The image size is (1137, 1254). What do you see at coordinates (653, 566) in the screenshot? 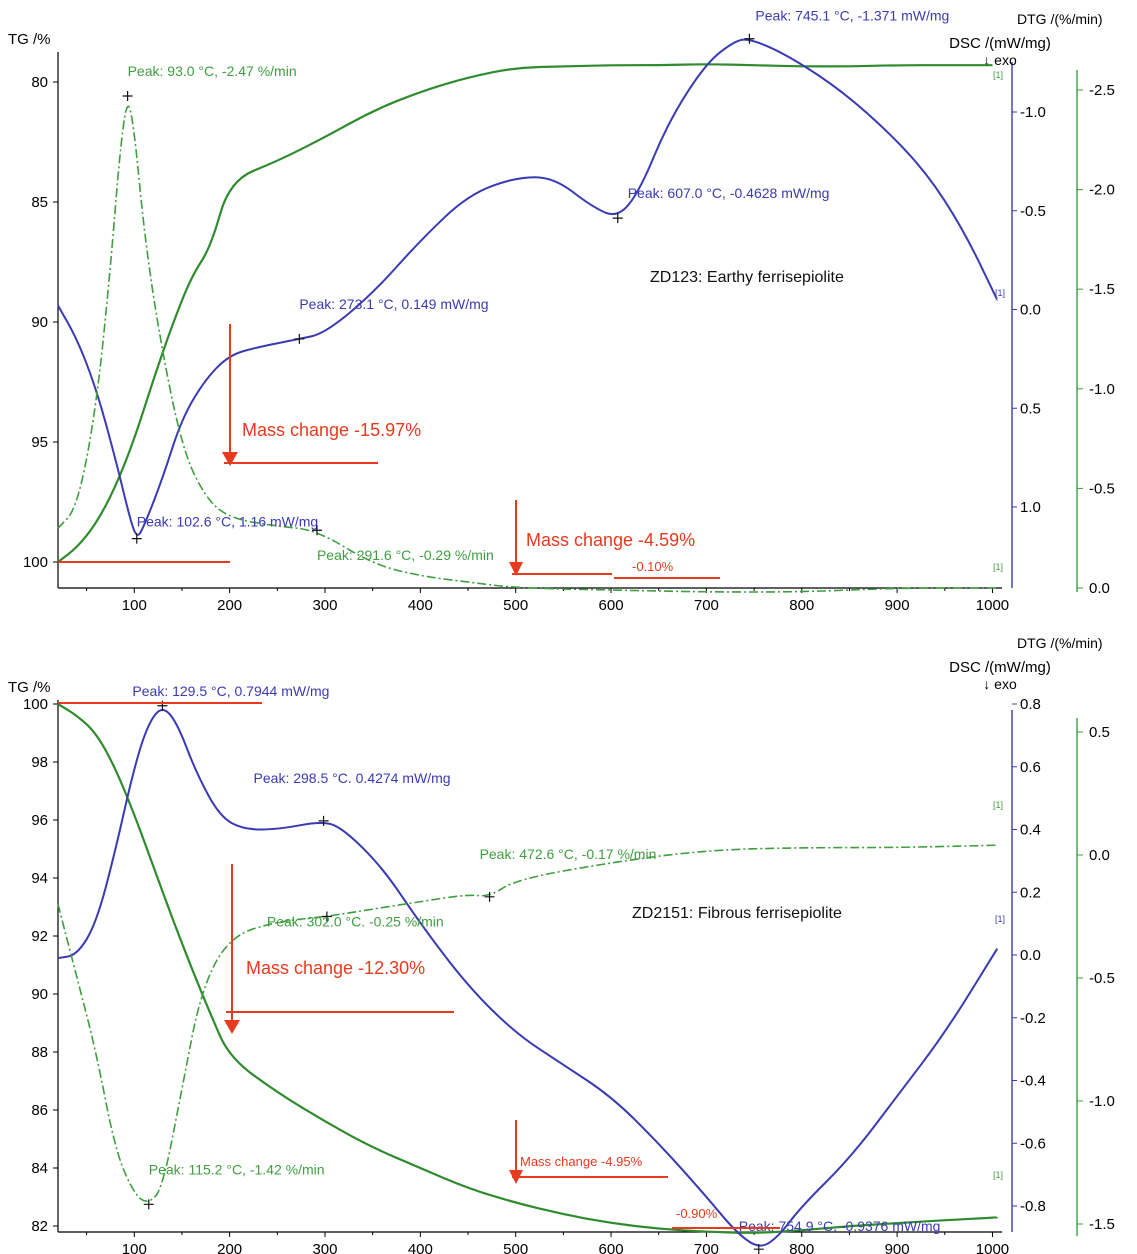
I see `mass-change-label: -0.10%` at bounding box center [653, 566].